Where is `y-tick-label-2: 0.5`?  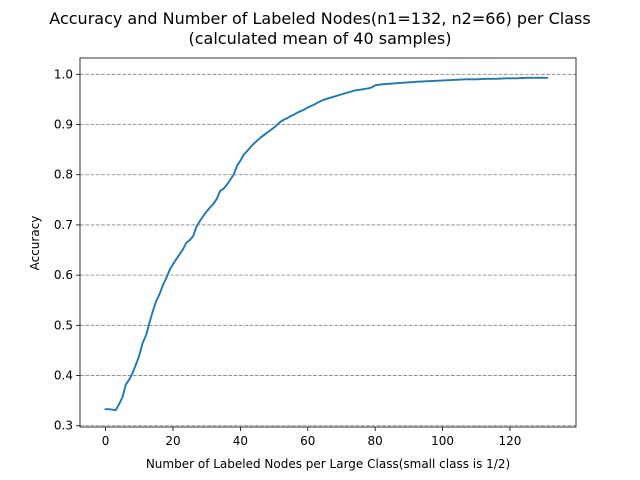 y-tick-label-2: 0.5 is located at coordinates (63, 325).